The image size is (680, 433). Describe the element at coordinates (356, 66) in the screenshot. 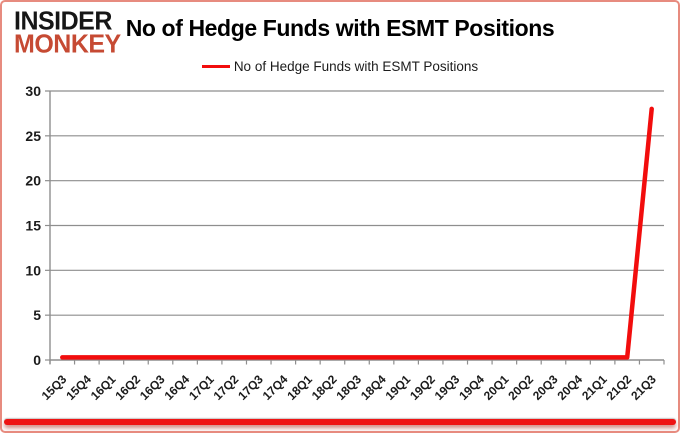

I see `legend-label: No of Hedge Funds with ESMT Positions` at that location.